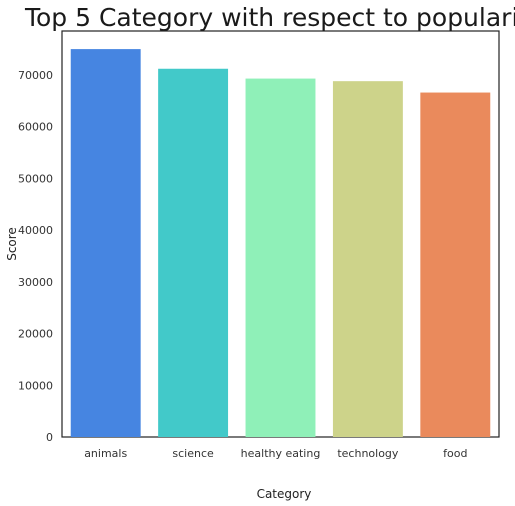  What do you see at coordinates (35, 385) in the screenshot?
I see `y-tick-label: 10000` at bounding box center [35, 385].